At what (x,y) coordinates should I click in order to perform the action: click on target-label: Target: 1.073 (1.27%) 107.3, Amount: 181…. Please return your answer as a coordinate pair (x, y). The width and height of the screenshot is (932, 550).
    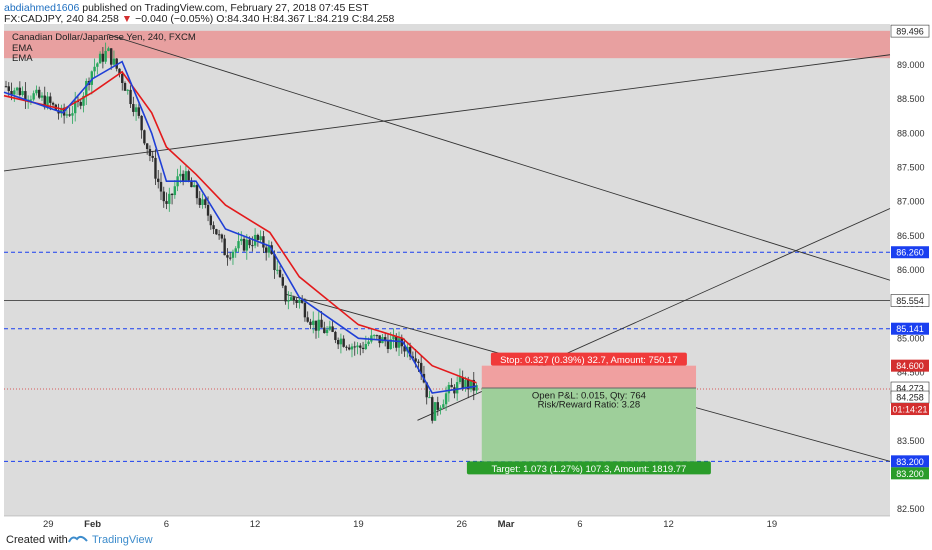
    Looking at the image, I should click on (588, 469).